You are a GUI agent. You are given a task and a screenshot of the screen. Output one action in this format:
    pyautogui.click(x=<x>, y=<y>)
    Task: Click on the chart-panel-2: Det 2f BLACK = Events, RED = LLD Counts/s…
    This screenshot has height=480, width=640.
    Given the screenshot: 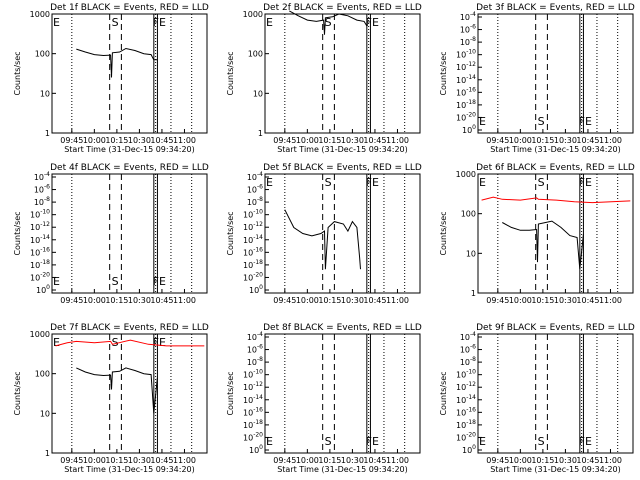 What is the action you would take?
    pyautogui.click(x=324, y=78)
    